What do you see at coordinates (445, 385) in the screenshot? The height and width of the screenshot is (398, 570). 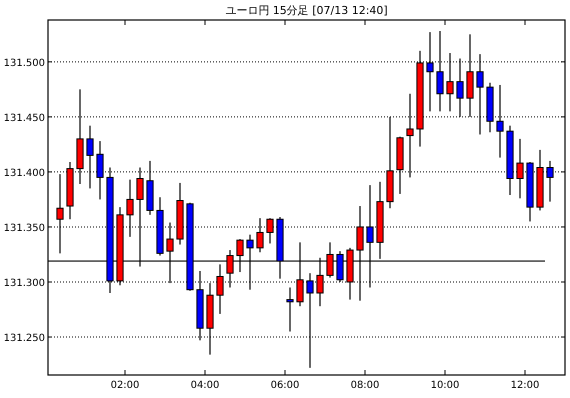 I see `x-tick-label: 10:00` at bounding box center [445, 385].